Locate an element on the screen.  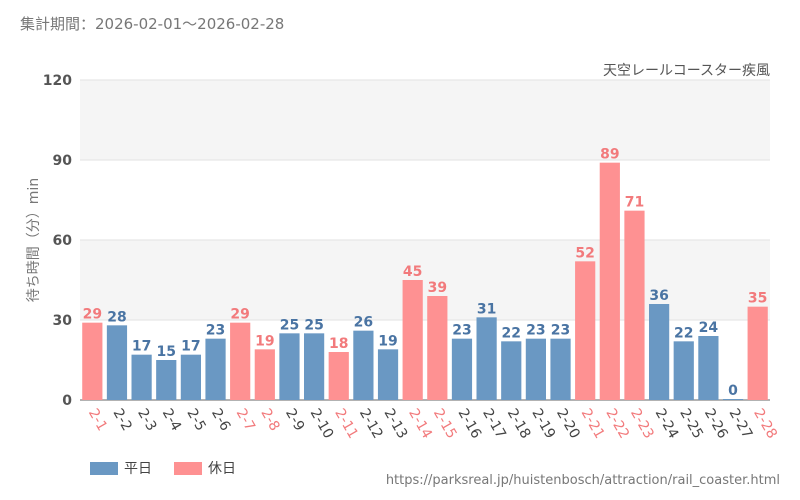
data-label: 26 is located at coordinates (363, 323).